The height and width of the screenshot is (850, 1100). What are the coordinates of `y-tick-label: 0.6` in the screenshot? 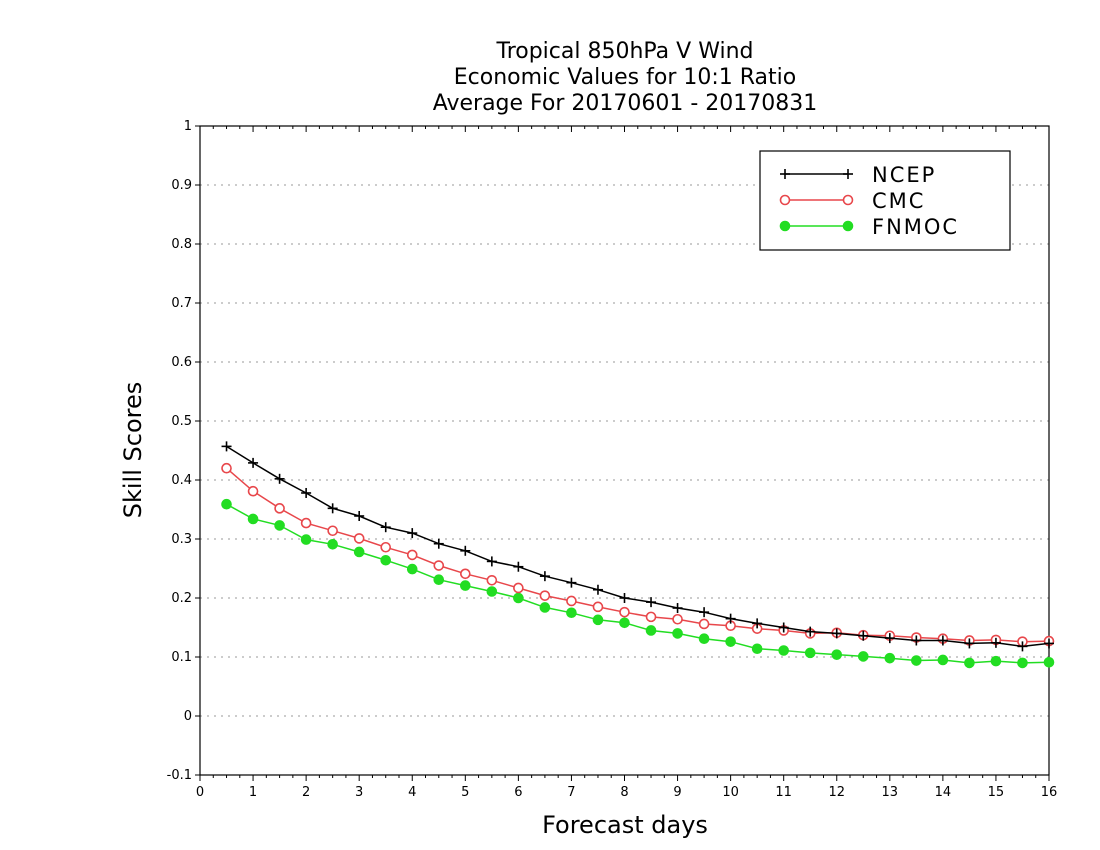 It's located at (181, 362).